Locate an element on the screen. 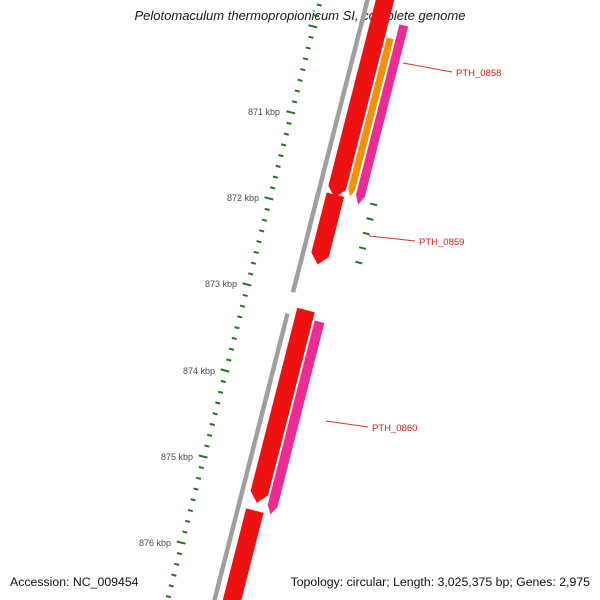  backbone-segment-lower is located at coordinates (248, 456).